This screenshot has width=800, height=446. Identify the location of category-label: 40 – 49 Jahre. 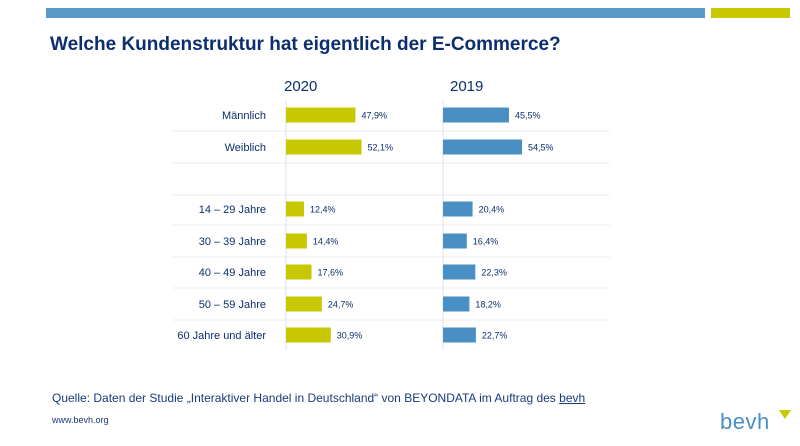
(232, 273).